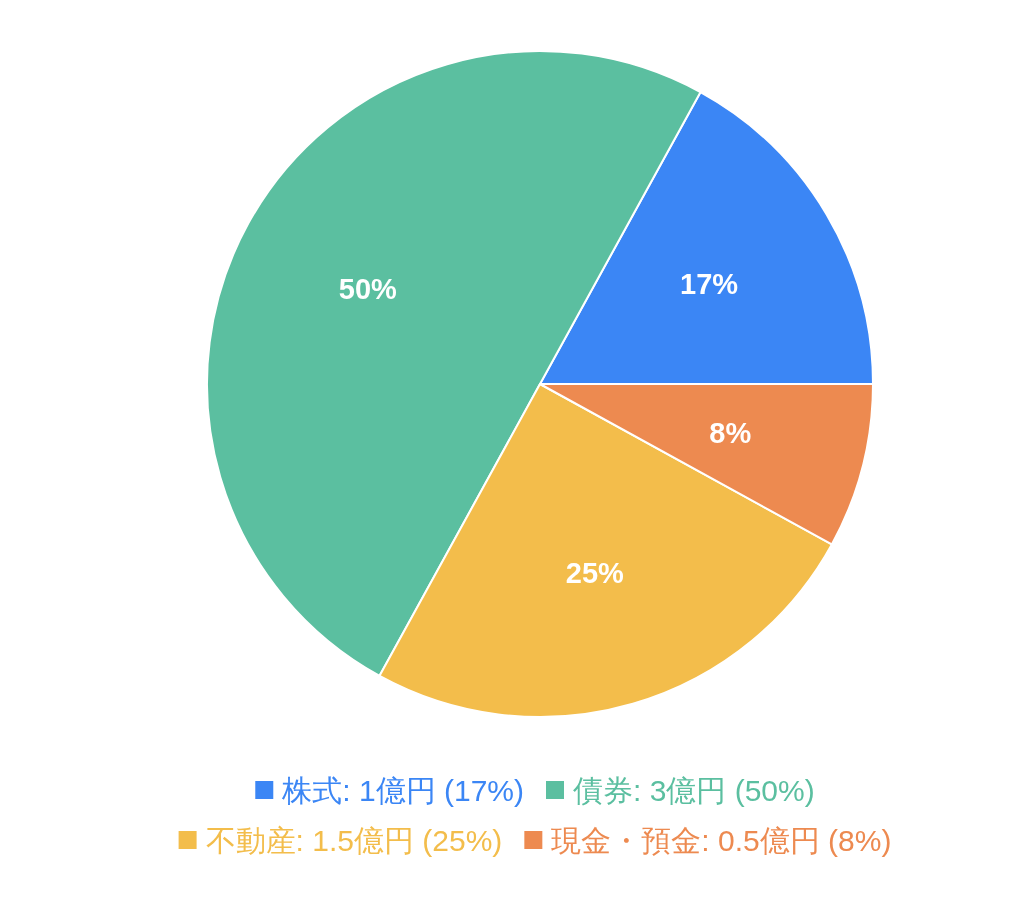  I want to click on legend-item: 不動産: 1.5億円 (25%), so click(340, 840).